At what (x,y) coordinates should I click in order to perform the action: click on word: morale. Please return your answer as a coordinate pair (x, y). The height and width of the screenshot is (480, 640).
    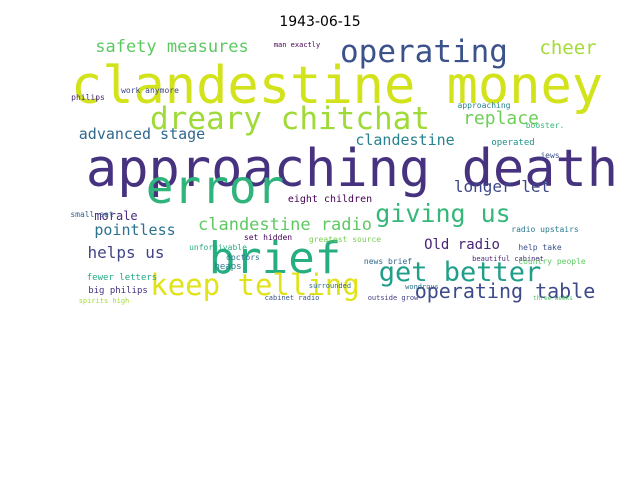
    Looking at the image, I should click on (115, 216).